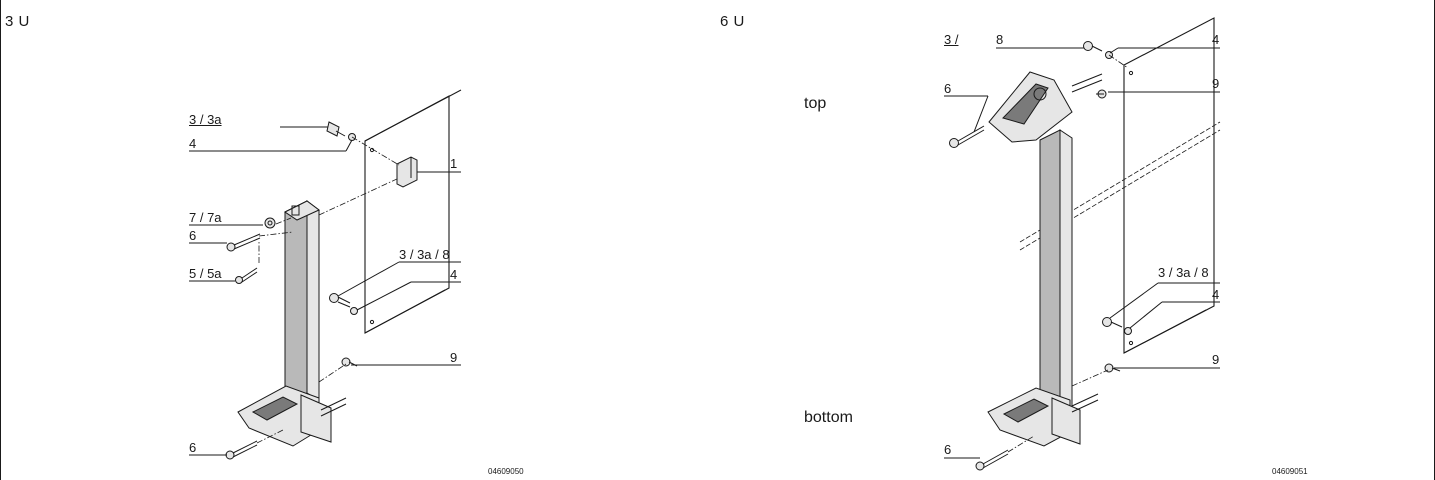  Describe the element at coordinates (1216, 359) in the screenshot. I see `label-9-bottom: 9` at that location.